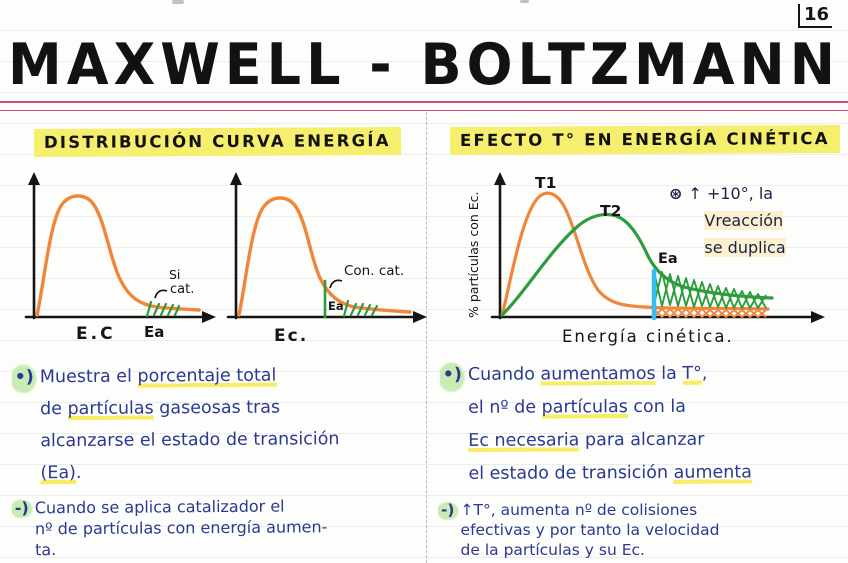  Describe the element at coordinates (424, 106) in the screenshot. I see `red-margin-line` at that location.